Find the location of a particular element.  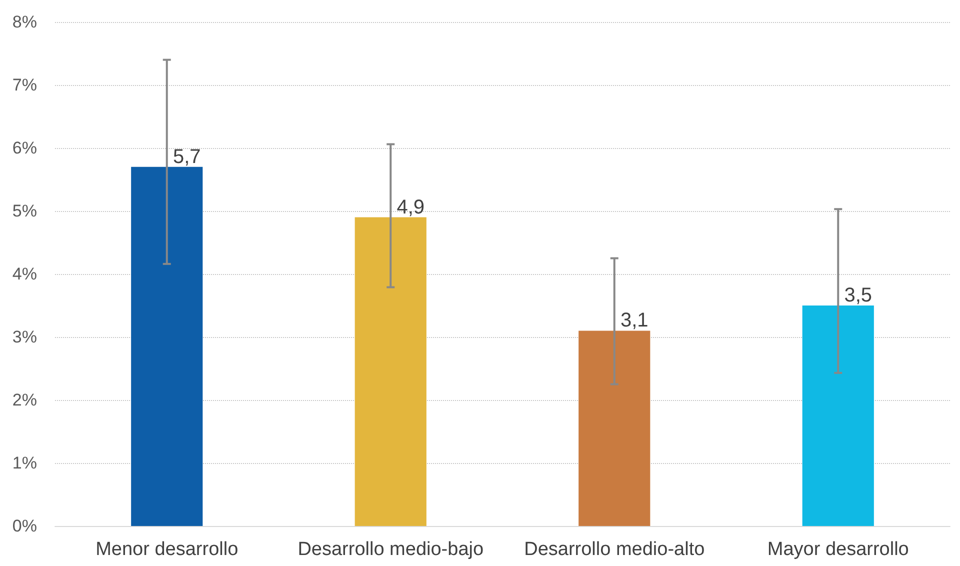

data-label: 5,7 is located at coordinates (186, 157).